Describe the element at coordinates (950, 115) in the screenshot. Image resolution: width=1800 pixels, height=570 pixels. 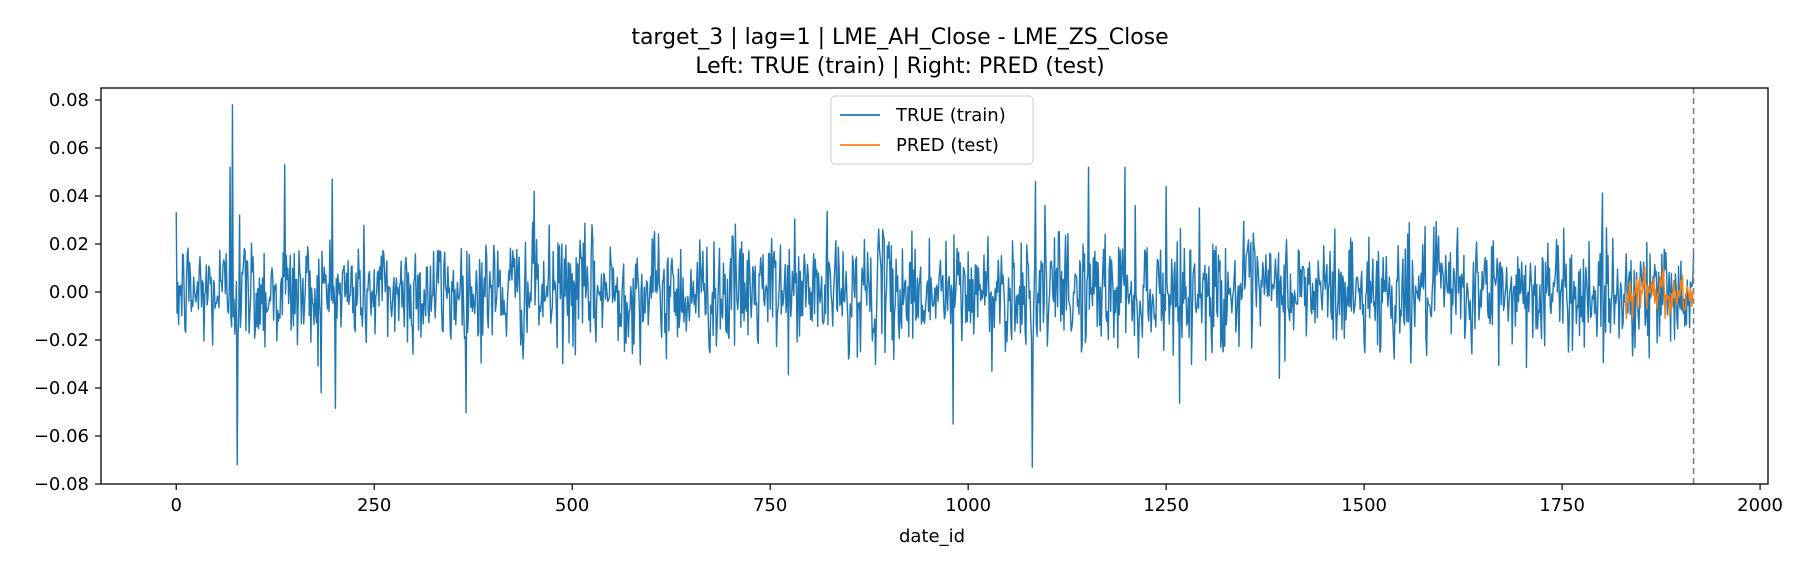
I see `legend-label-true: TRUE (train)` at that location.